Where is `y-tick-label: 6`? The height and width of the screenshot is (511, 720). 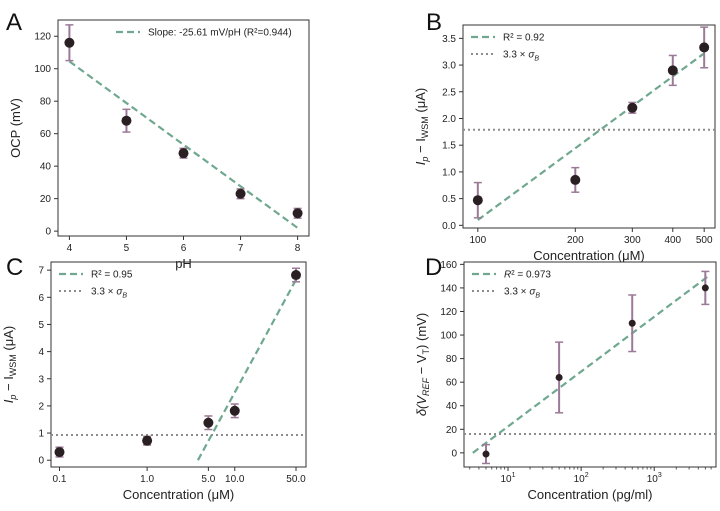 y-tick-label: 6 is located at coordinates (41, 298).